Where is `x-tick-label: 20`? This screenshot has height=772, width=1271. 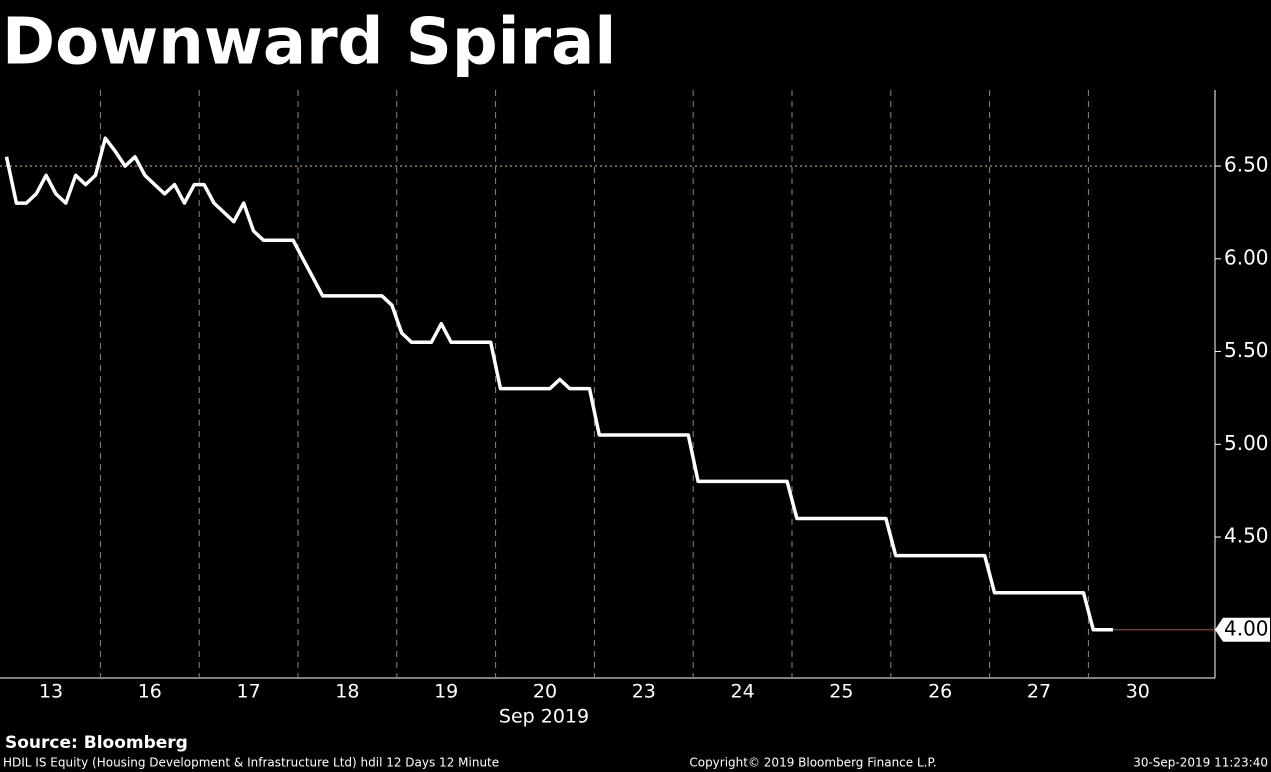
x-tick-label: 20 is located at coordinates (545, 692).